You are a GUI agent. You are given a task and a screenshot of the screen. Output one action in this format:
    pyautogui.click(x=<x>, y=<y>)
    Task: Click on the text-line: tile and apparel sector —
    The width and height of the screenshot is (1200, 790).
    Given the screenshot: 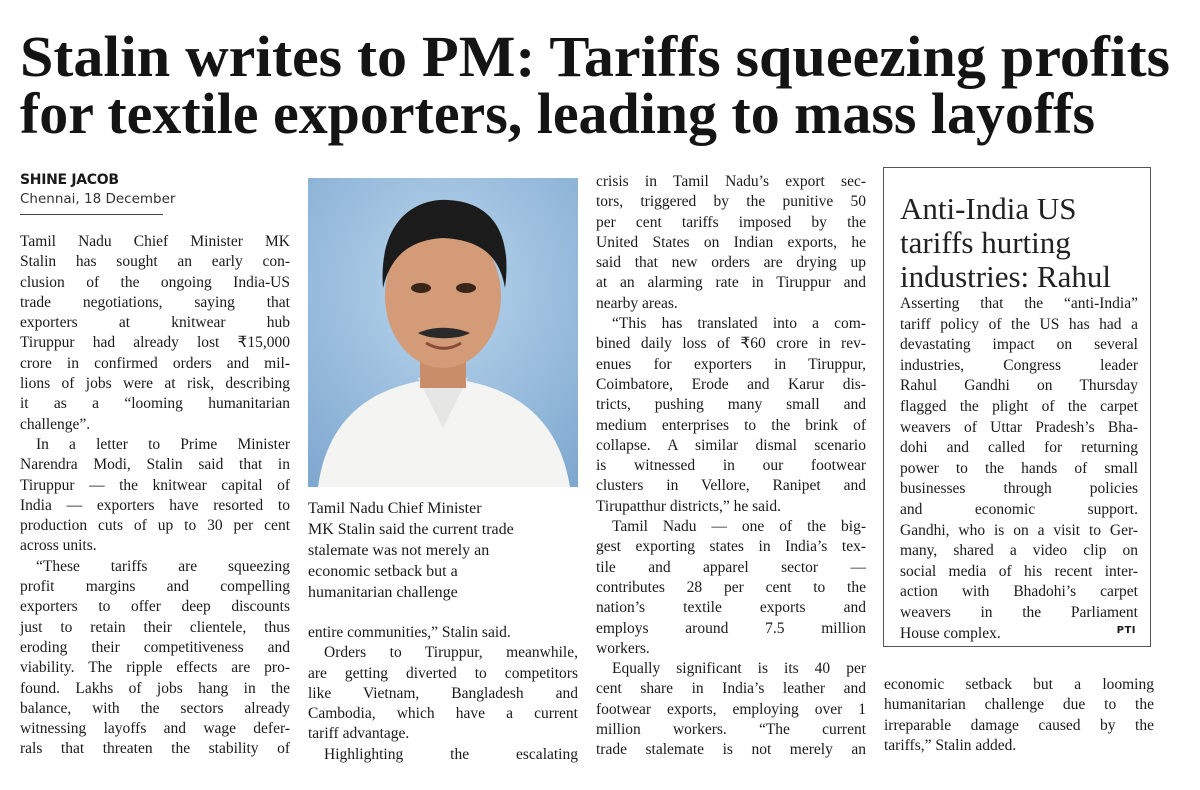 What is the action you would take?
    pyautogui.click(x=731, y=567)
    